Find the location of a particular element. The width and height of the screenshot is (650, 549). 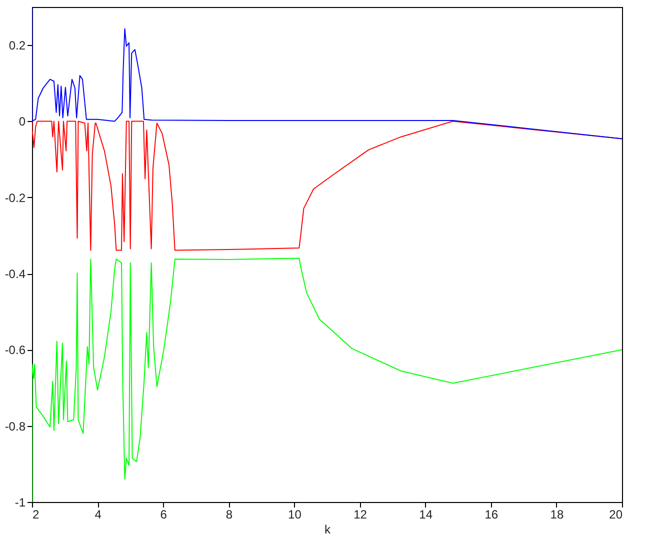

x-tick-label: 2 is located at coordinates (36, 515).